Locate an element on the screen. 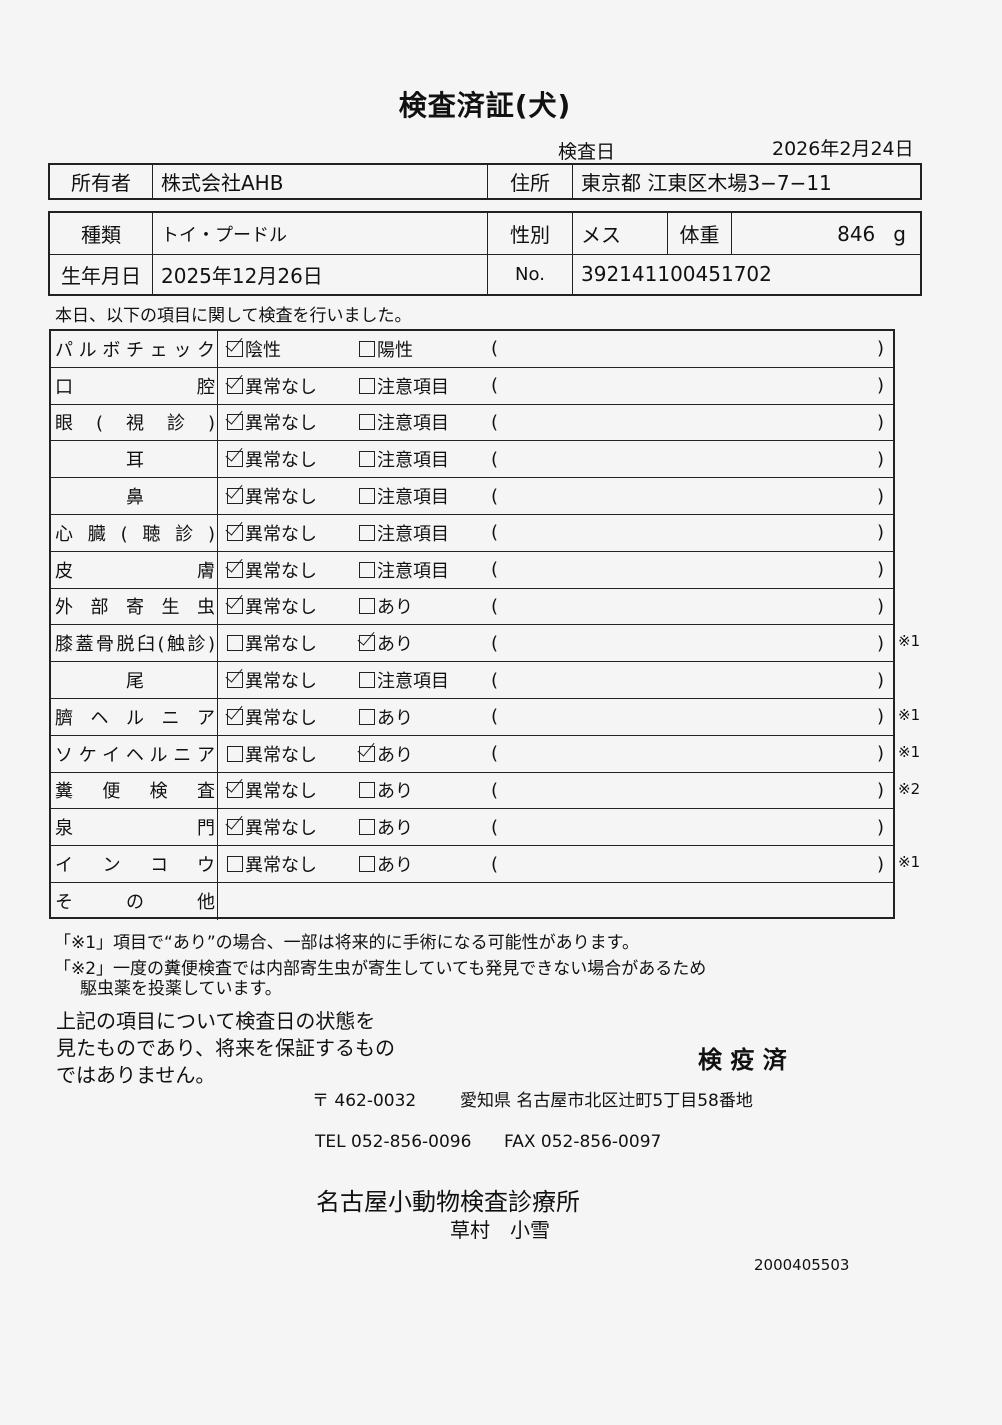 This screenshot has width=1002, height=1425. check-item-text: インコウ is located at coordinates (135, 866).